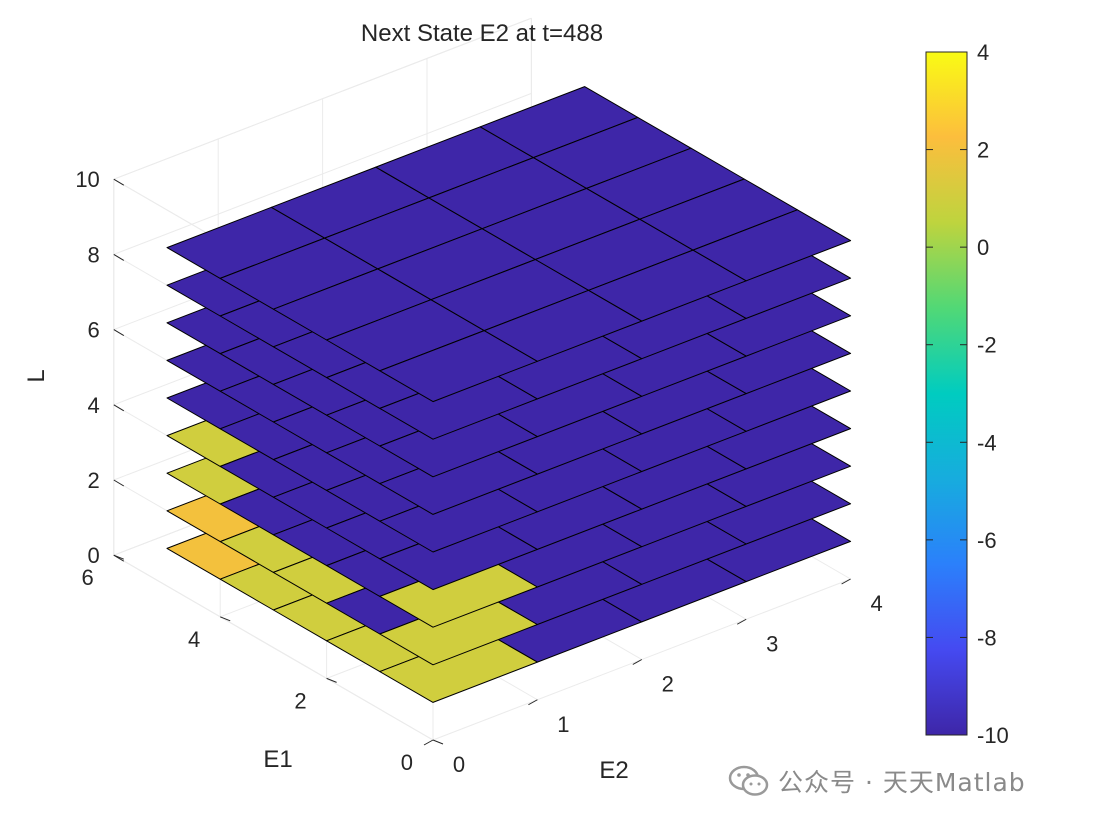 Image resolution: width=1104 pixels, height=825 pixels. What do you see at coordinates (36, 375) in the screenshot?
I see `z-axis-label: L` at bounding box center [36, 375].